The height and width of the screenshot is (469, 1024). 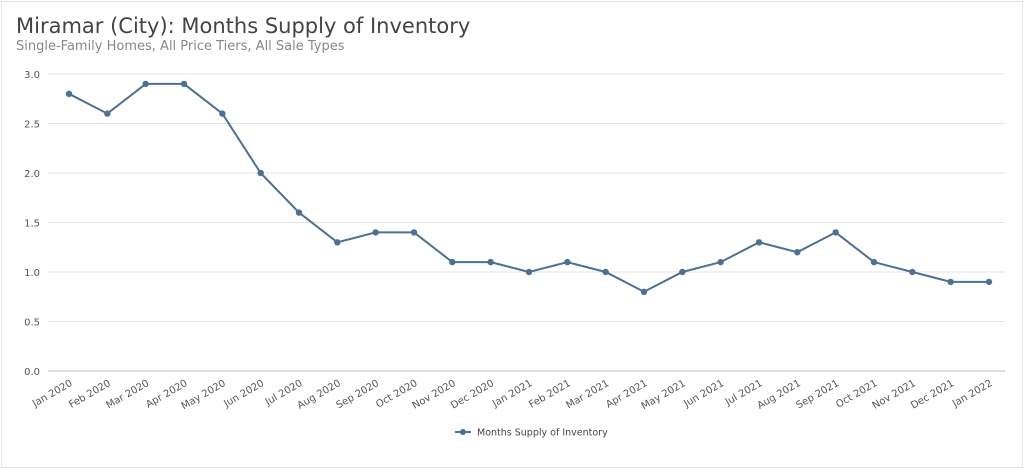 I want to click on x-tick-label: Mar 2021, so click(x=588, y=394).